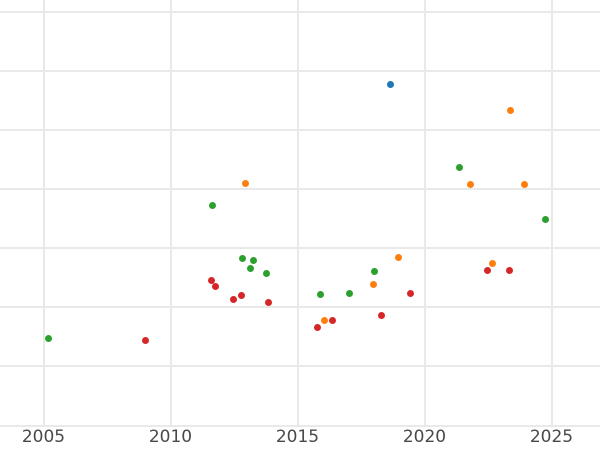  Describe the element at coordinates (297, 437) in the screenshot. I see `x-tick-label: 2015` at that location.